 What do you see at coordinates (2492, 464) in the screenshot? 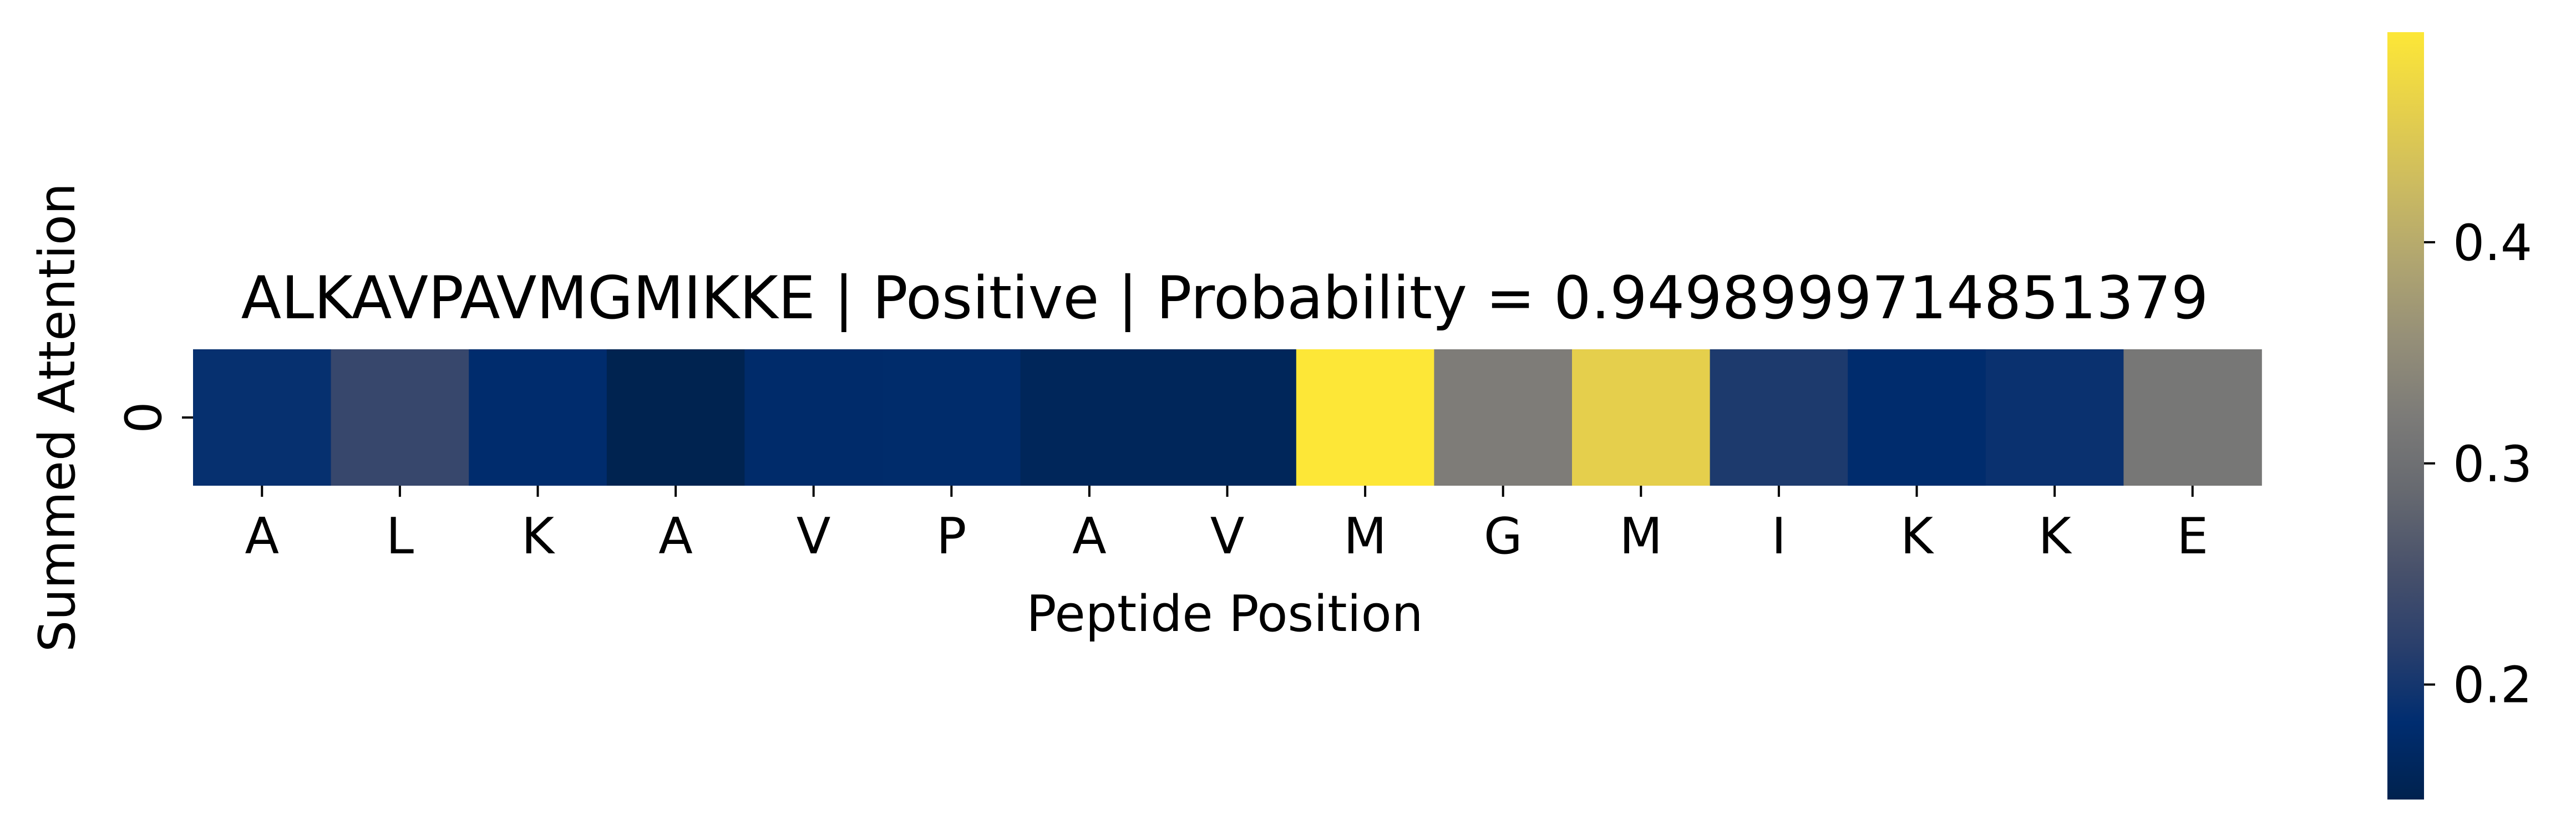
I see `colorbar-tick-label: 0.3` at bounding box center [2492, 464].